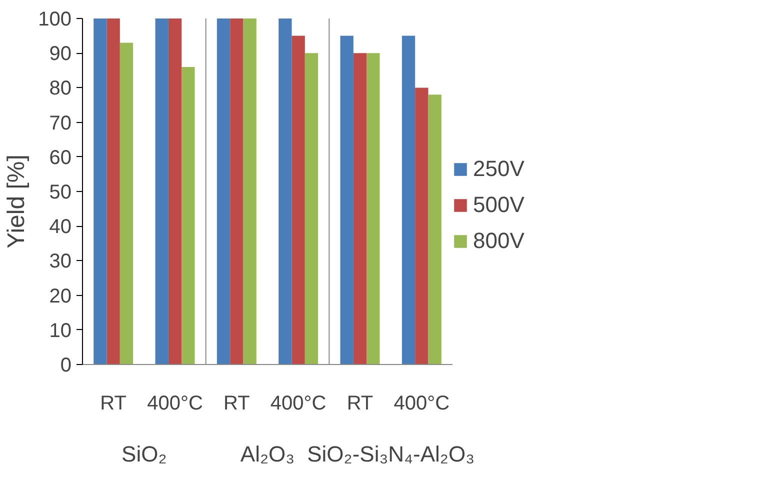 The width and height of the screenshot is (768, 478). Describe the element at coordinates (498, 241) in the screenshot. I see `legend-label: 800V` at that location.